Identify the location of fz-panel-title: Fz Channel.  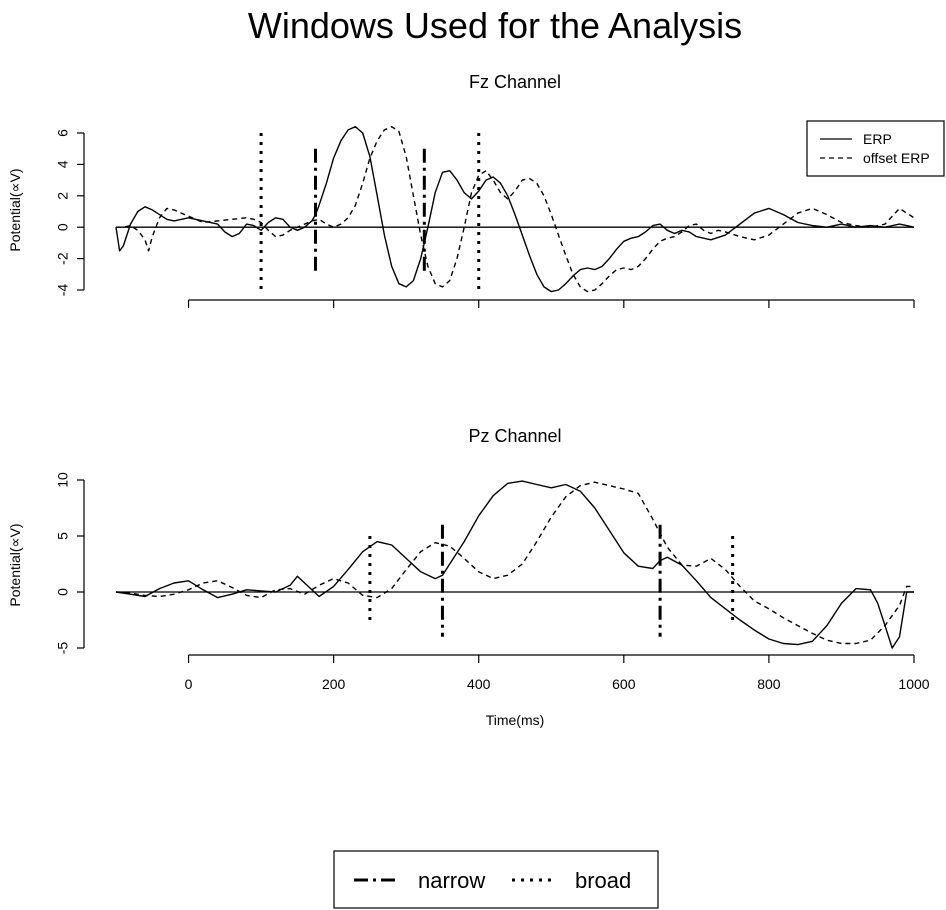
(515, 82).